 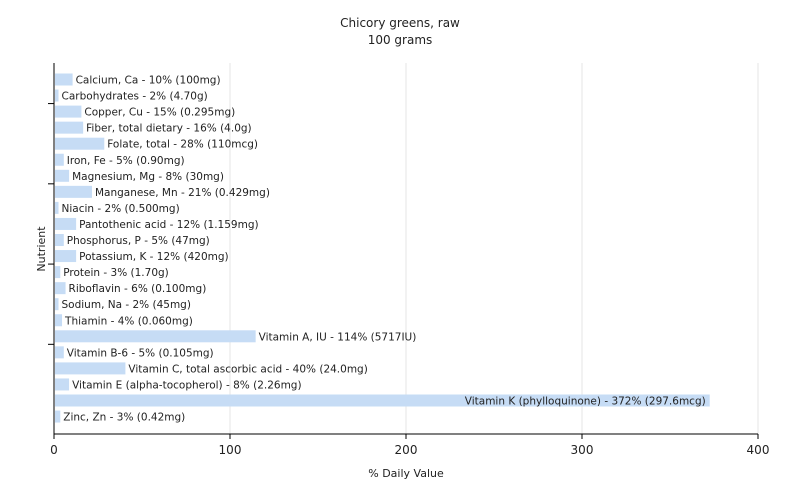 I want to click on bar-label: Vitamin B-6 - 5% (0.105mg), so click(x=140, y=353).